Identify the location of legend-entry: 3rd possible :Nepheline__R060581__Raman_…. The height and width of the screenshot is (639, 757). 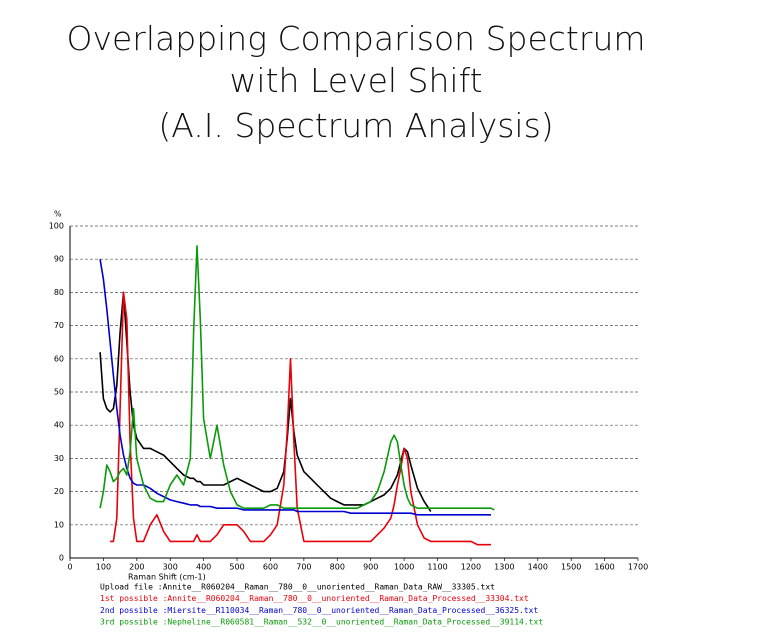
(321, 622).